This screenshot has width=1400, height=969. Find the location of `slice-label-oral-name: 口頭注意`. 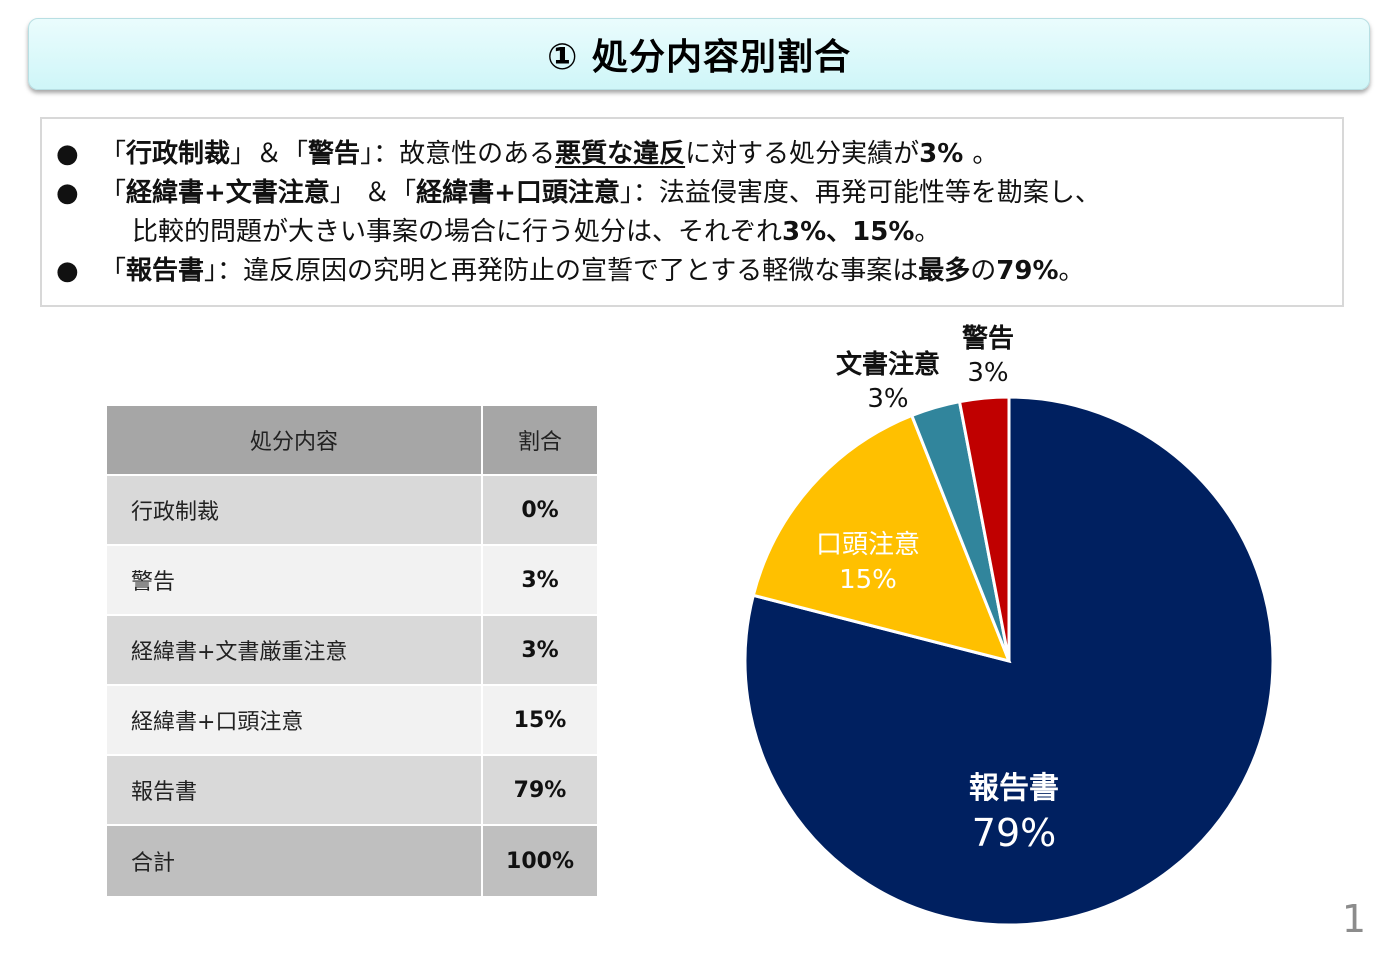

slice-label-oral-name: 口頭注意 is located at coordinates (868, 545).